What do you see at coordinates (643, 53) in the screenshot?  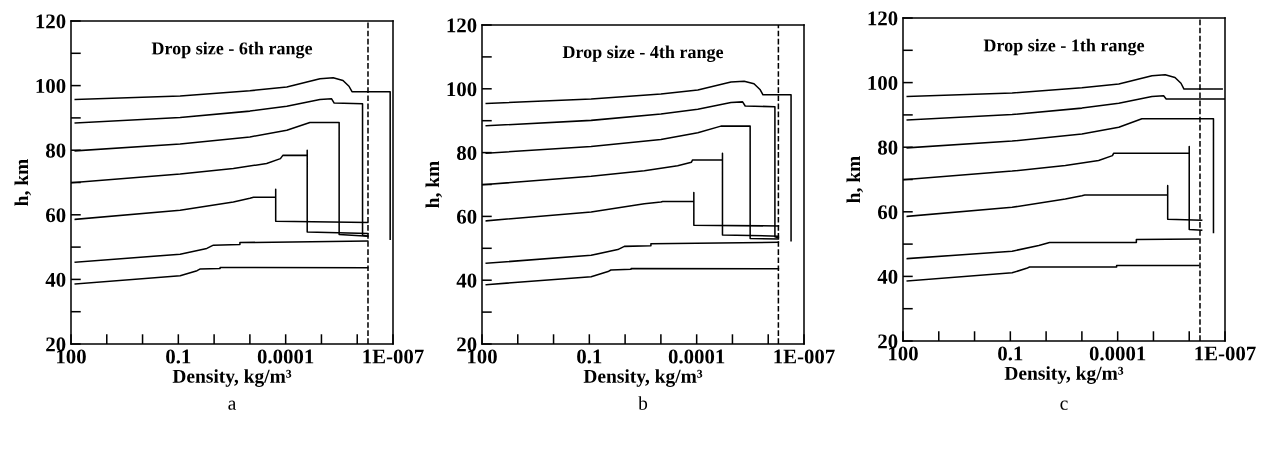 I see `text: Drop size - 4th range` at bounding box center [643, 53].